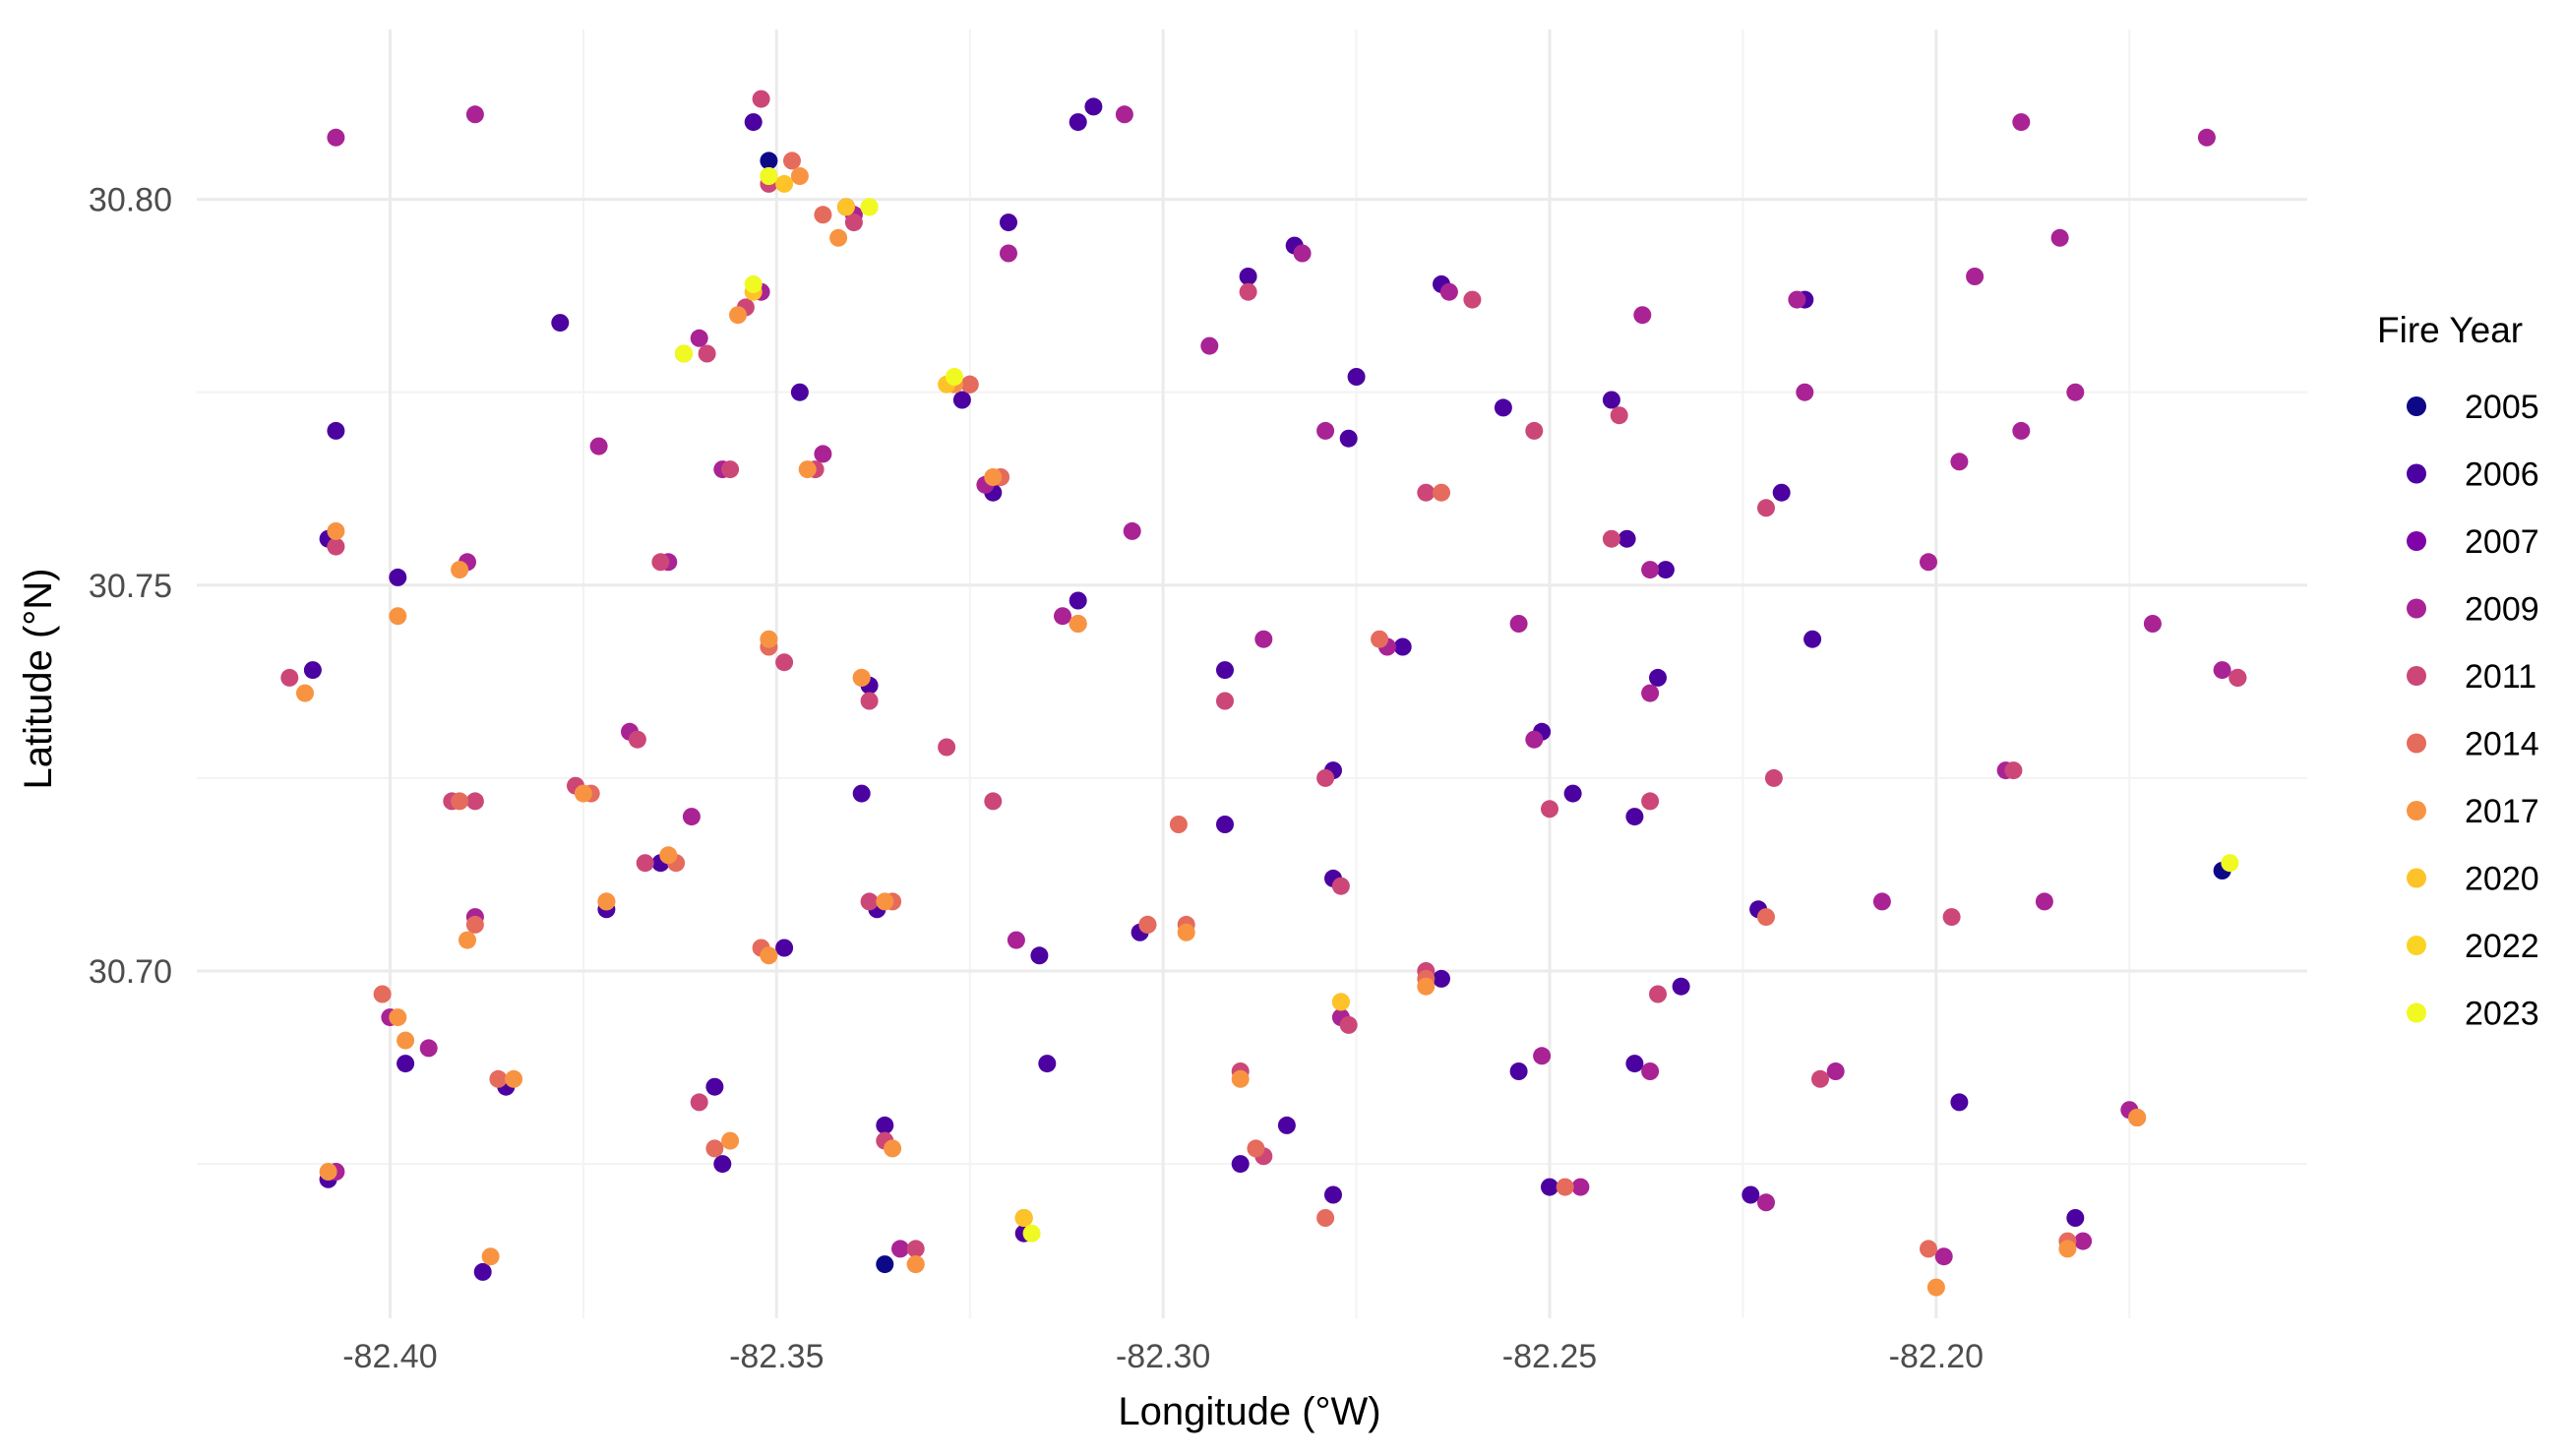  I want to click on y-tick-label: 30.80, so click(130, 200).